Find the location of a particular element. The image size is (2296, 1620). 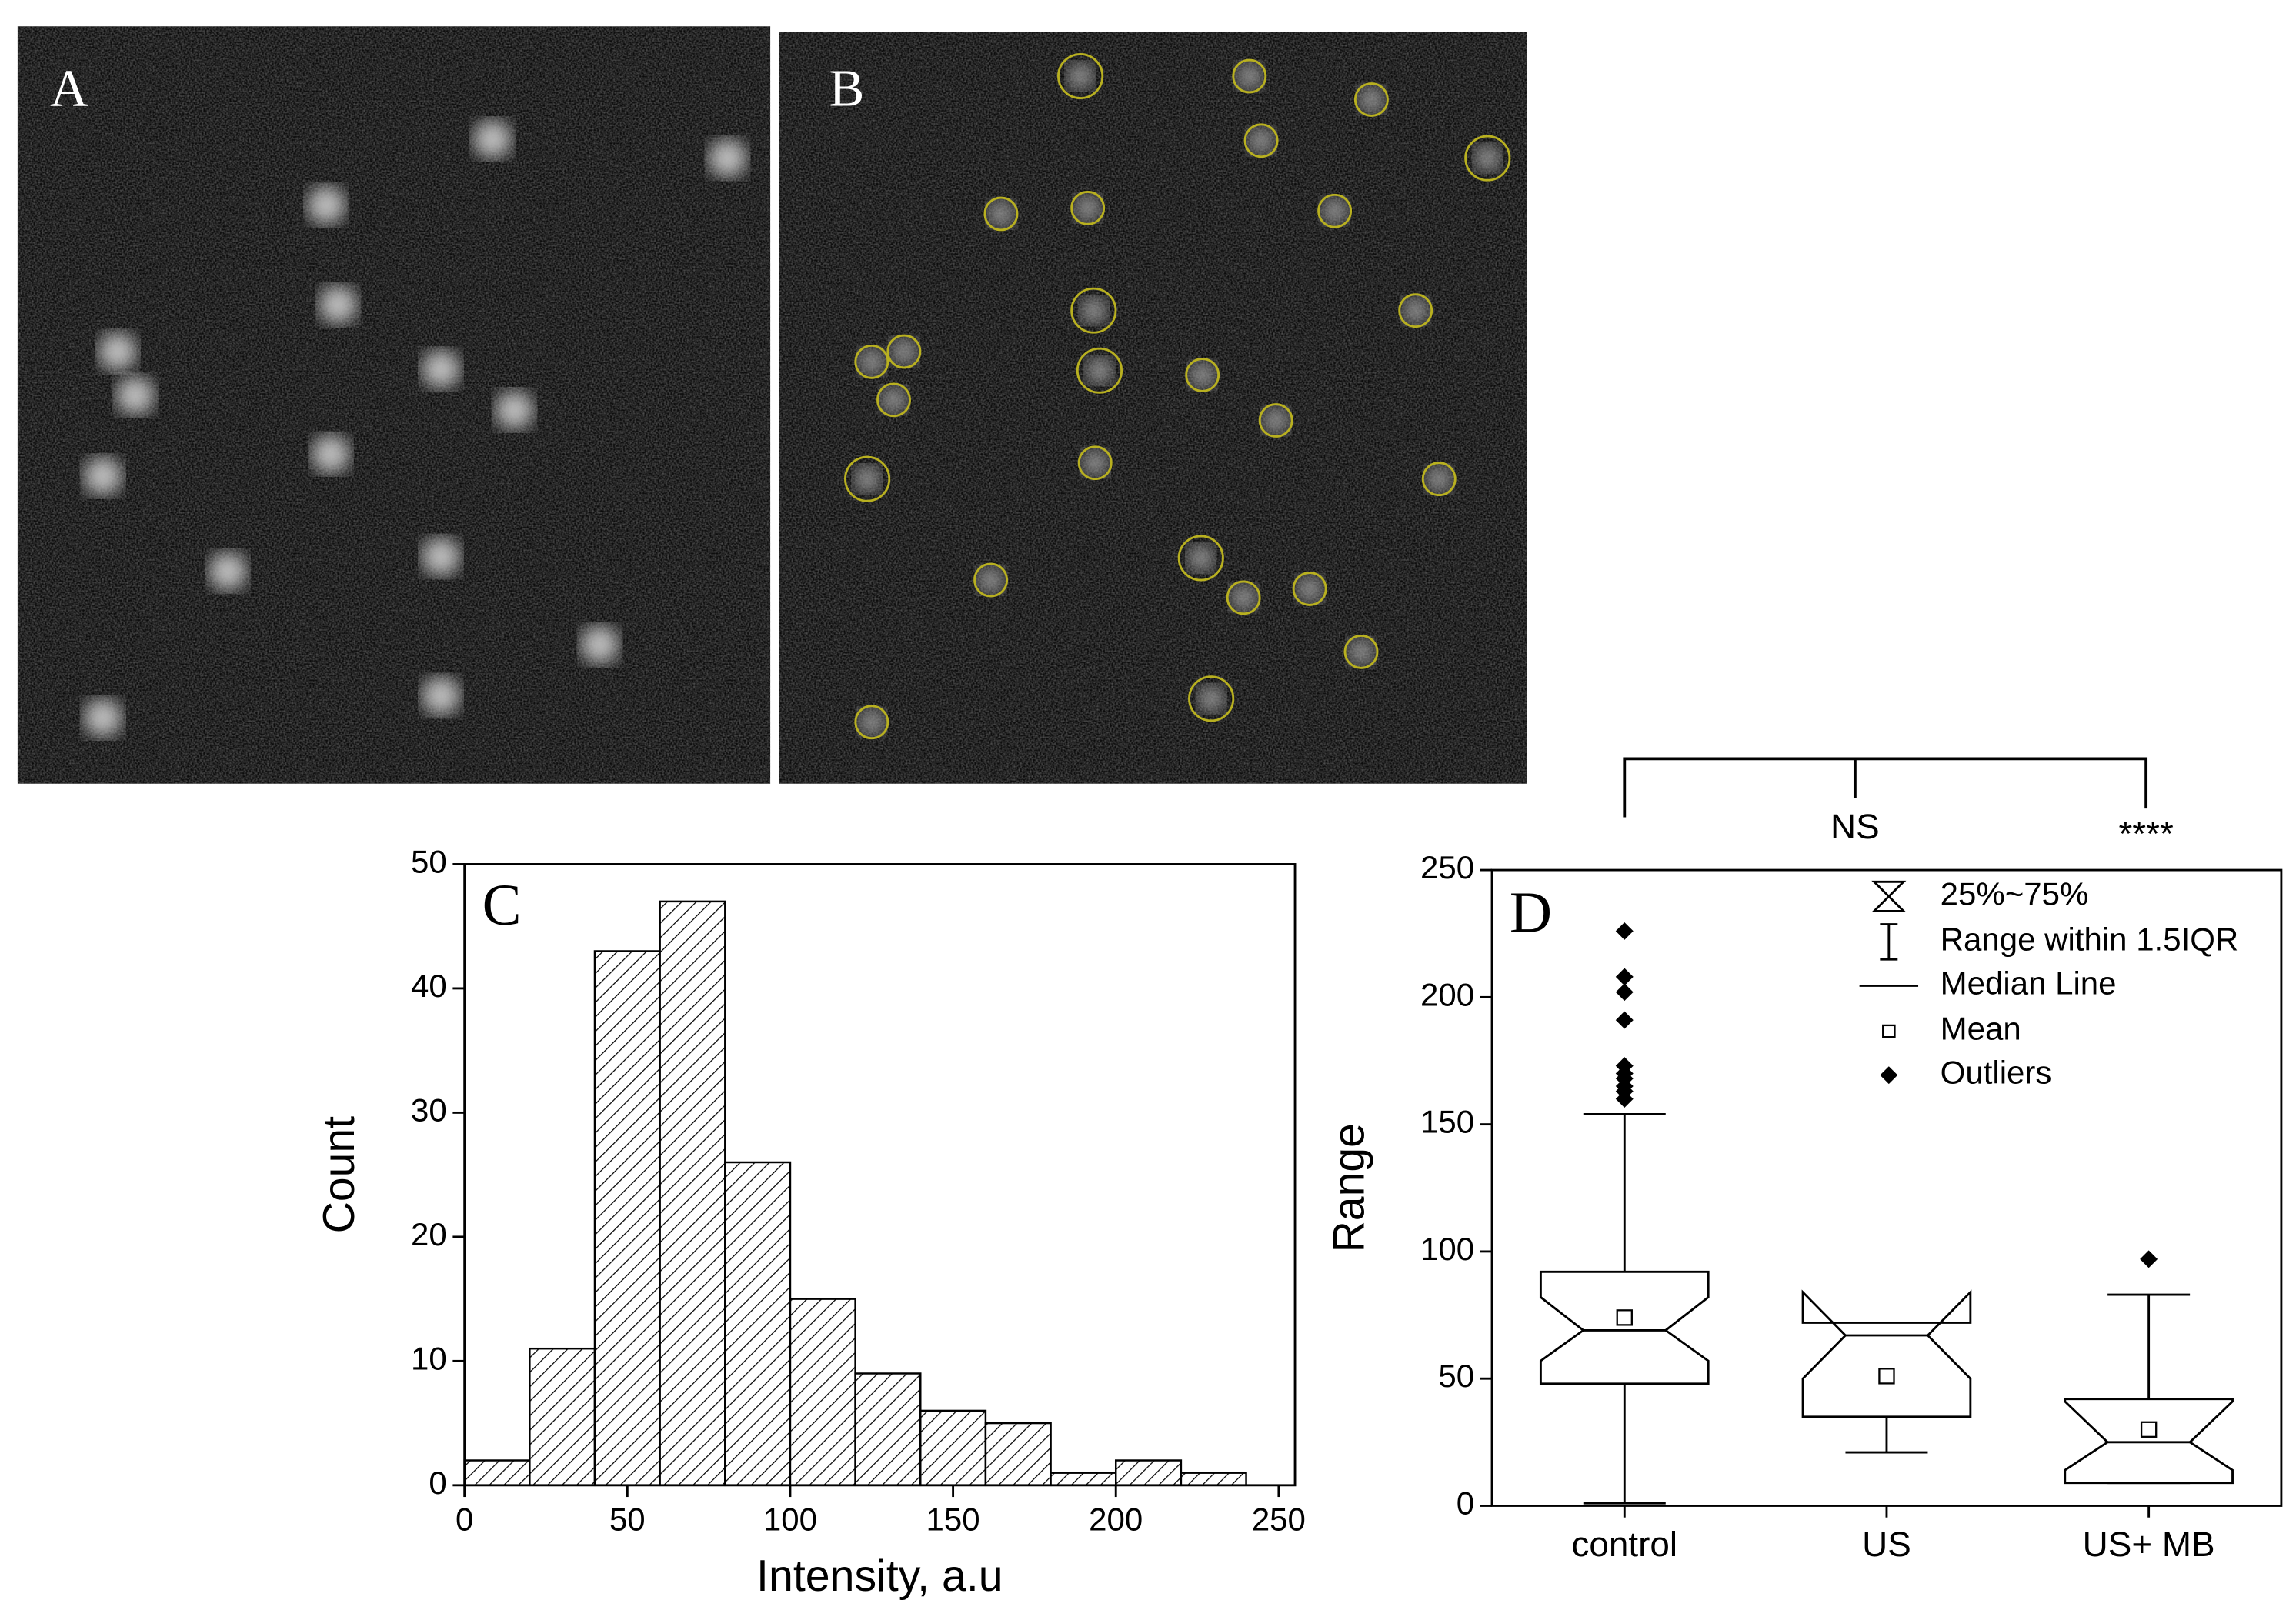

y-tick-label: 150 is located at coordinates (1447, 1122).